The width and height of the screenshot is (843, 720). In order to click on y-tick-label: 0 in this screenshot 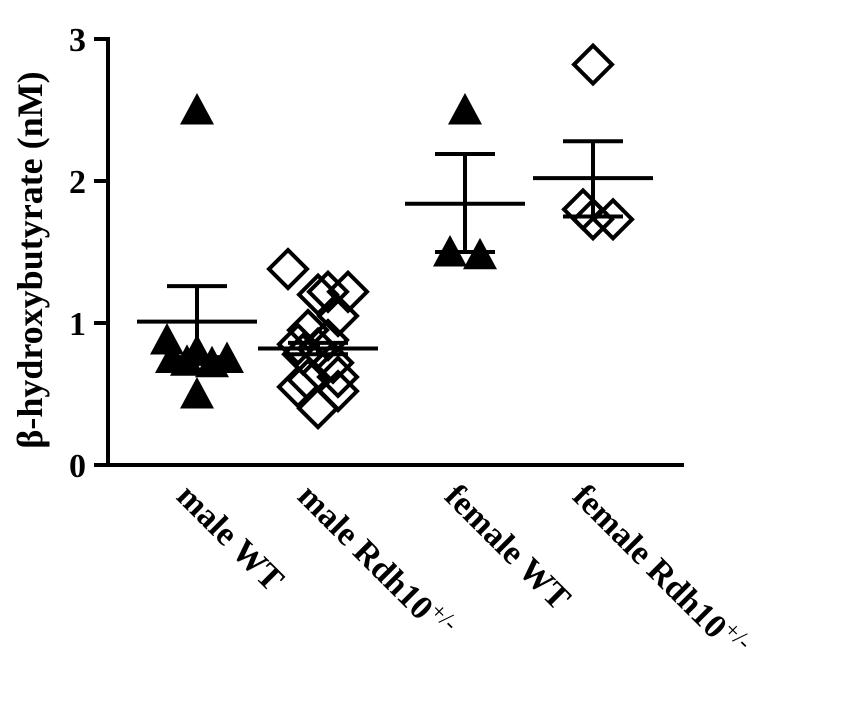, I will do `click(77, 466)`.